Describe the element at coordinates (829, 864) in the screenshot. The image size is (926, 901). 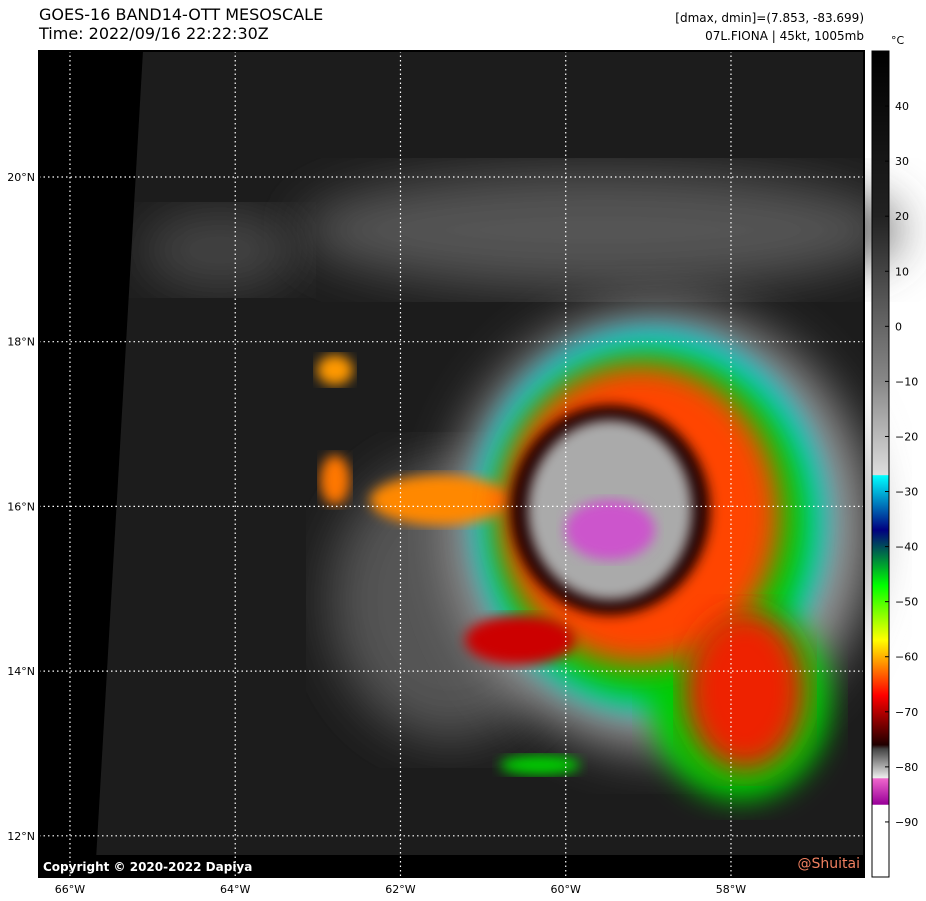
I see `watermark: @Shuitai` at that location.